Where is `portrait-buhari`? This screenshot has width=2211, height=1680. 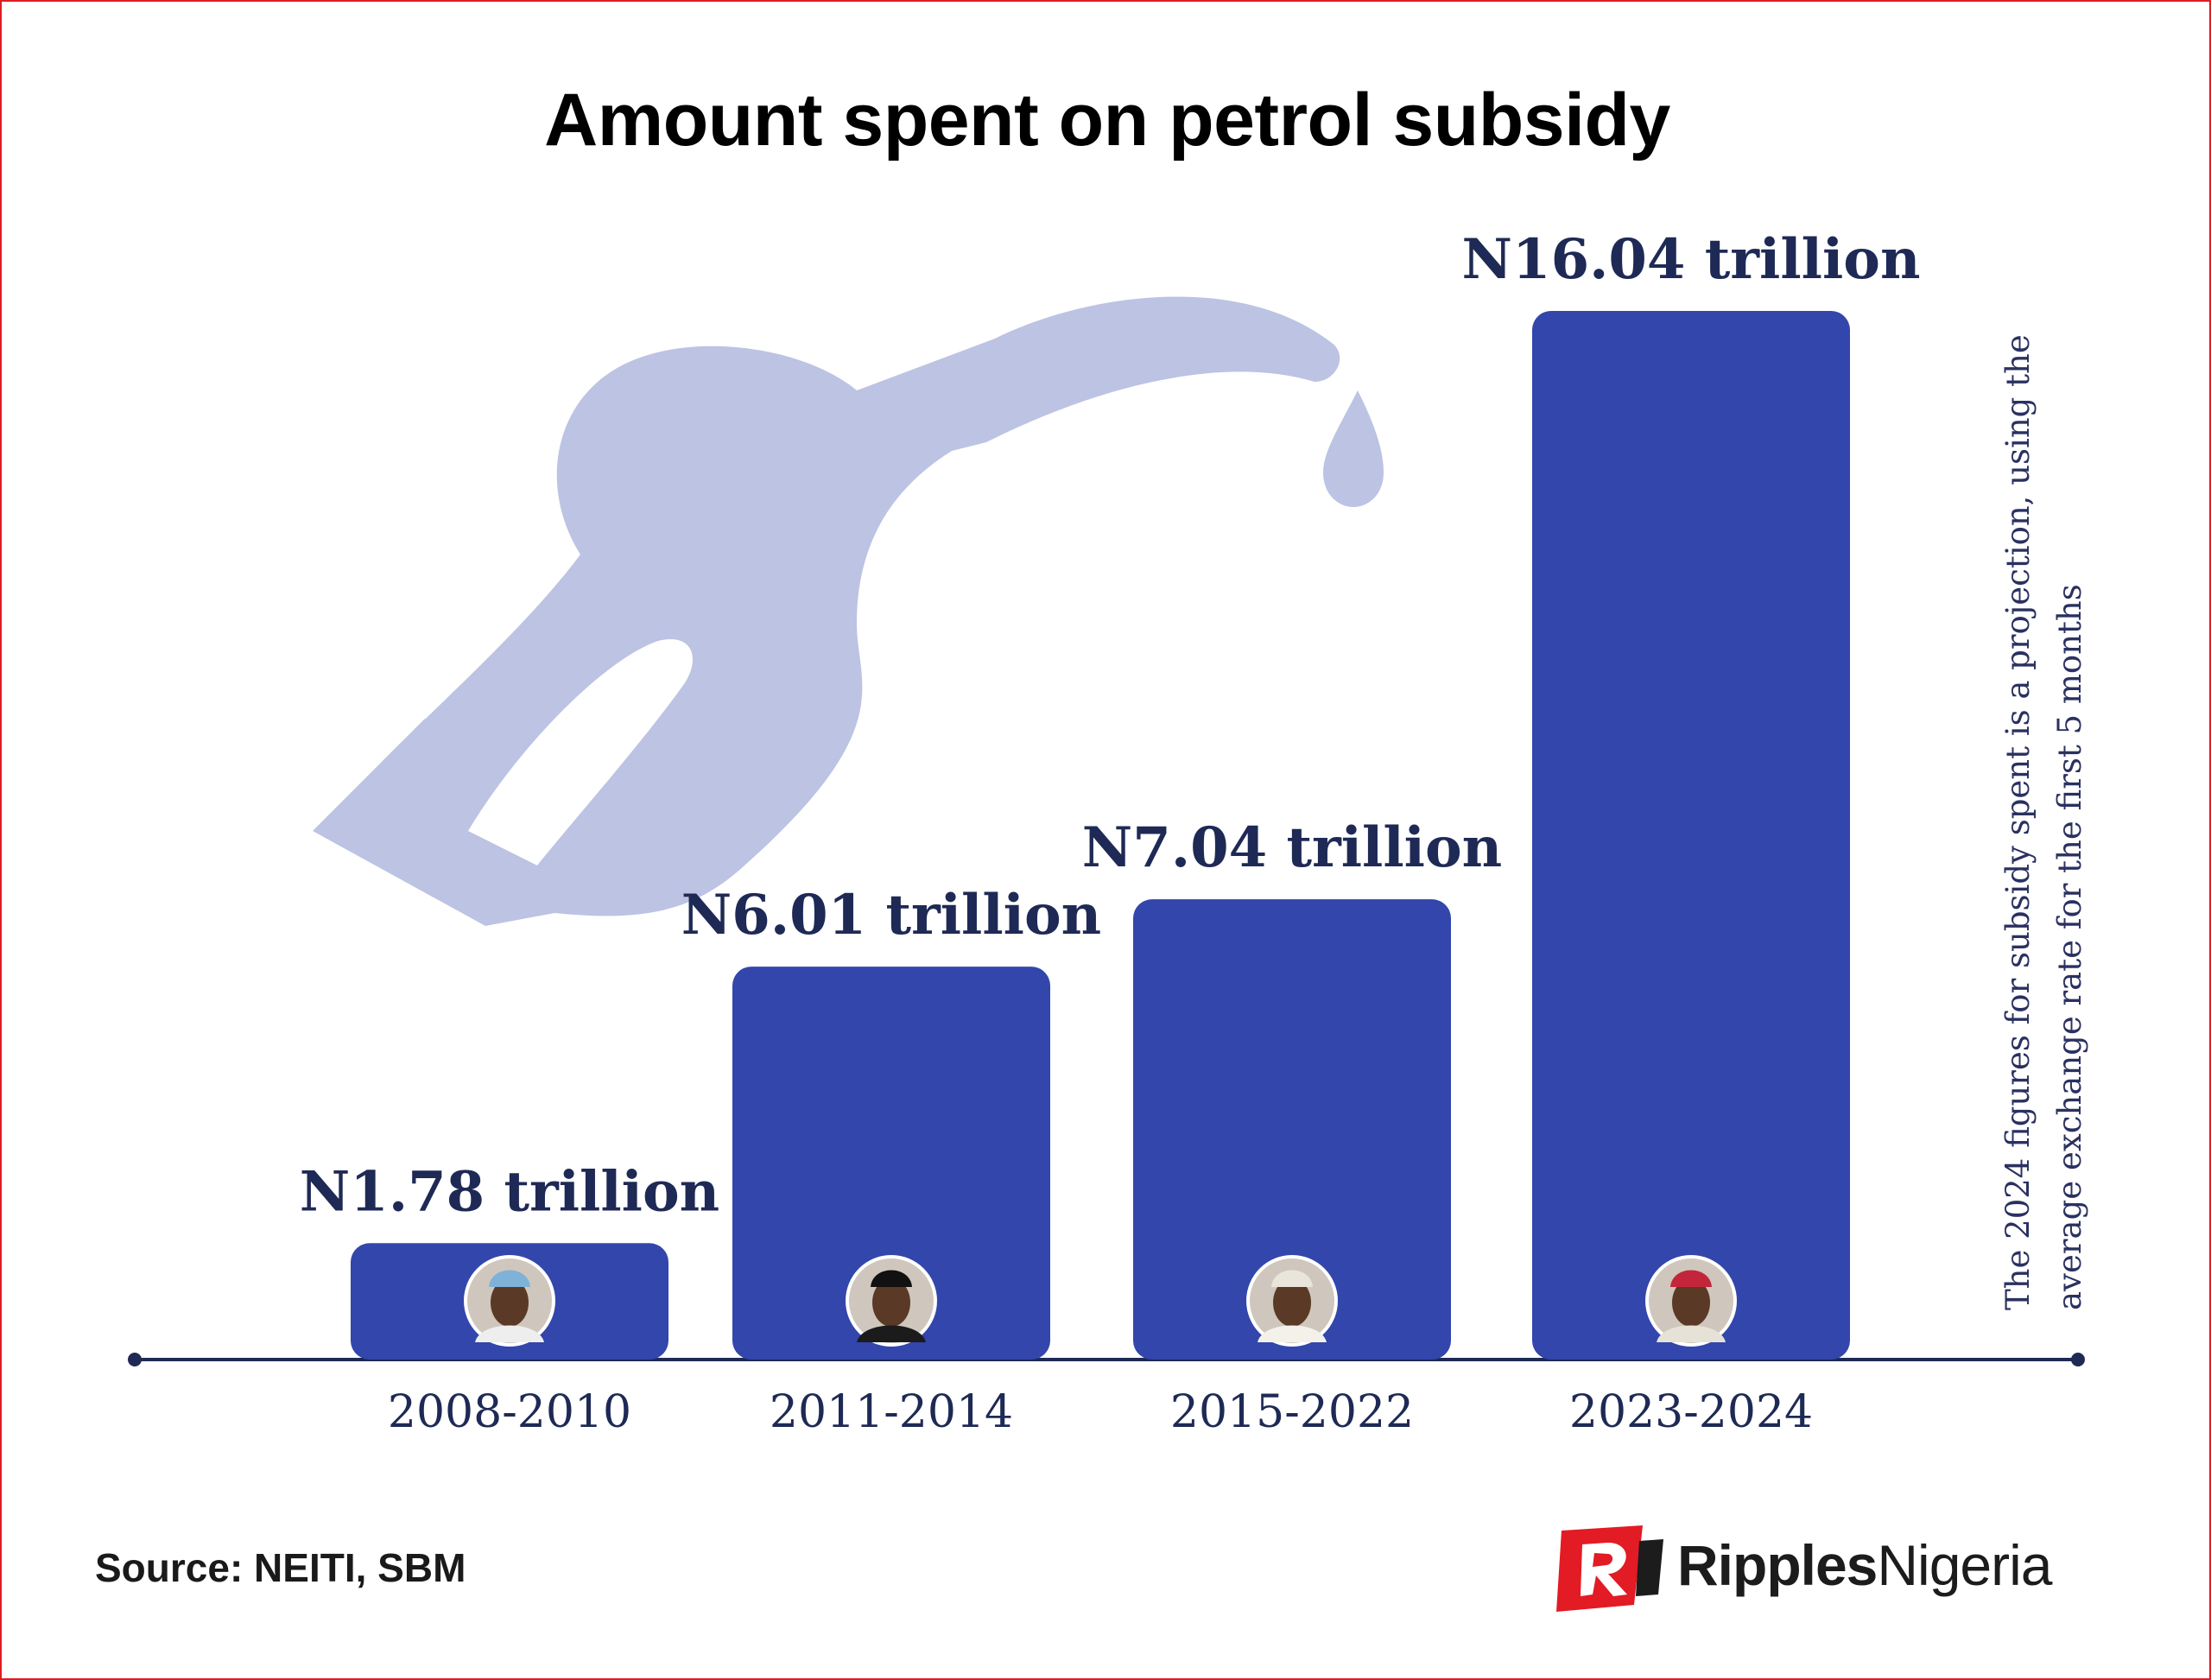
portrait-buhari is located at coordinates (1292, 1301).